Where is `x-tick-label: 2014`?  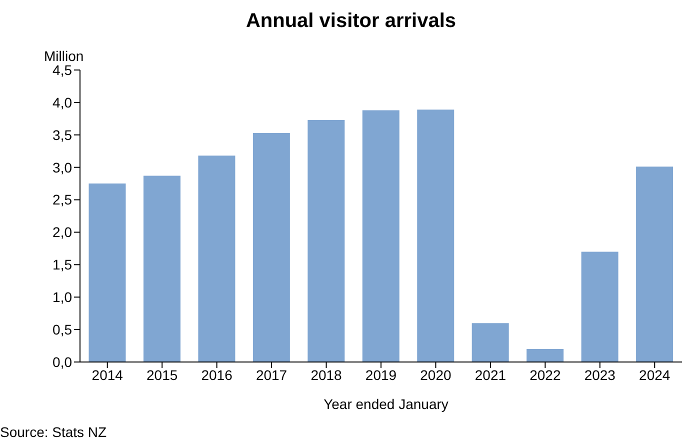 x-tick-label: 2014 is located at coordinates (108, 374).